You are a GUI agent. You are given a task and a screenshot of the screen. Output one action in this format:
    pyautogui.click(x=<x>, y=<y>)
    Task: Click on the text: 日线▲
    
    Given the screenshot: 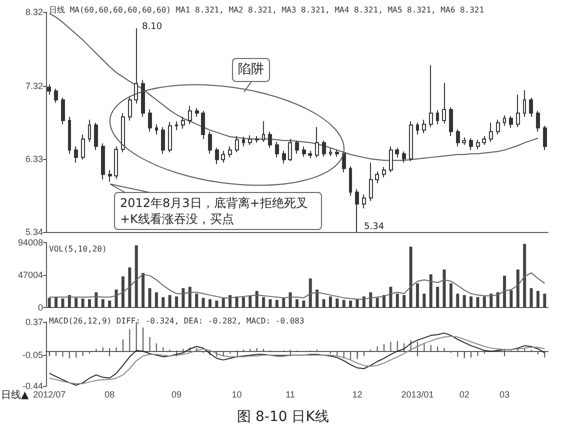 What is the action you would take?
    pyautogui.click(x=15, y=395)
    